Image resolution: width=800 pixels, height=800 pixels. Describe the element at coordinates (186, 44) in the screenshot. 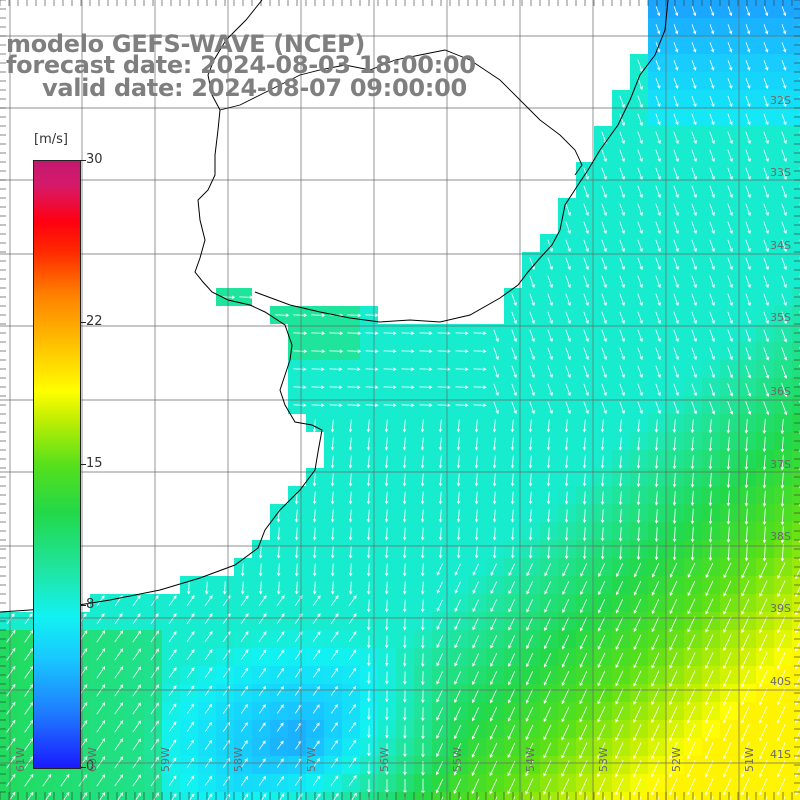

I see `title-model: modelo GEFS-WAVE (NCEP)` at that location.